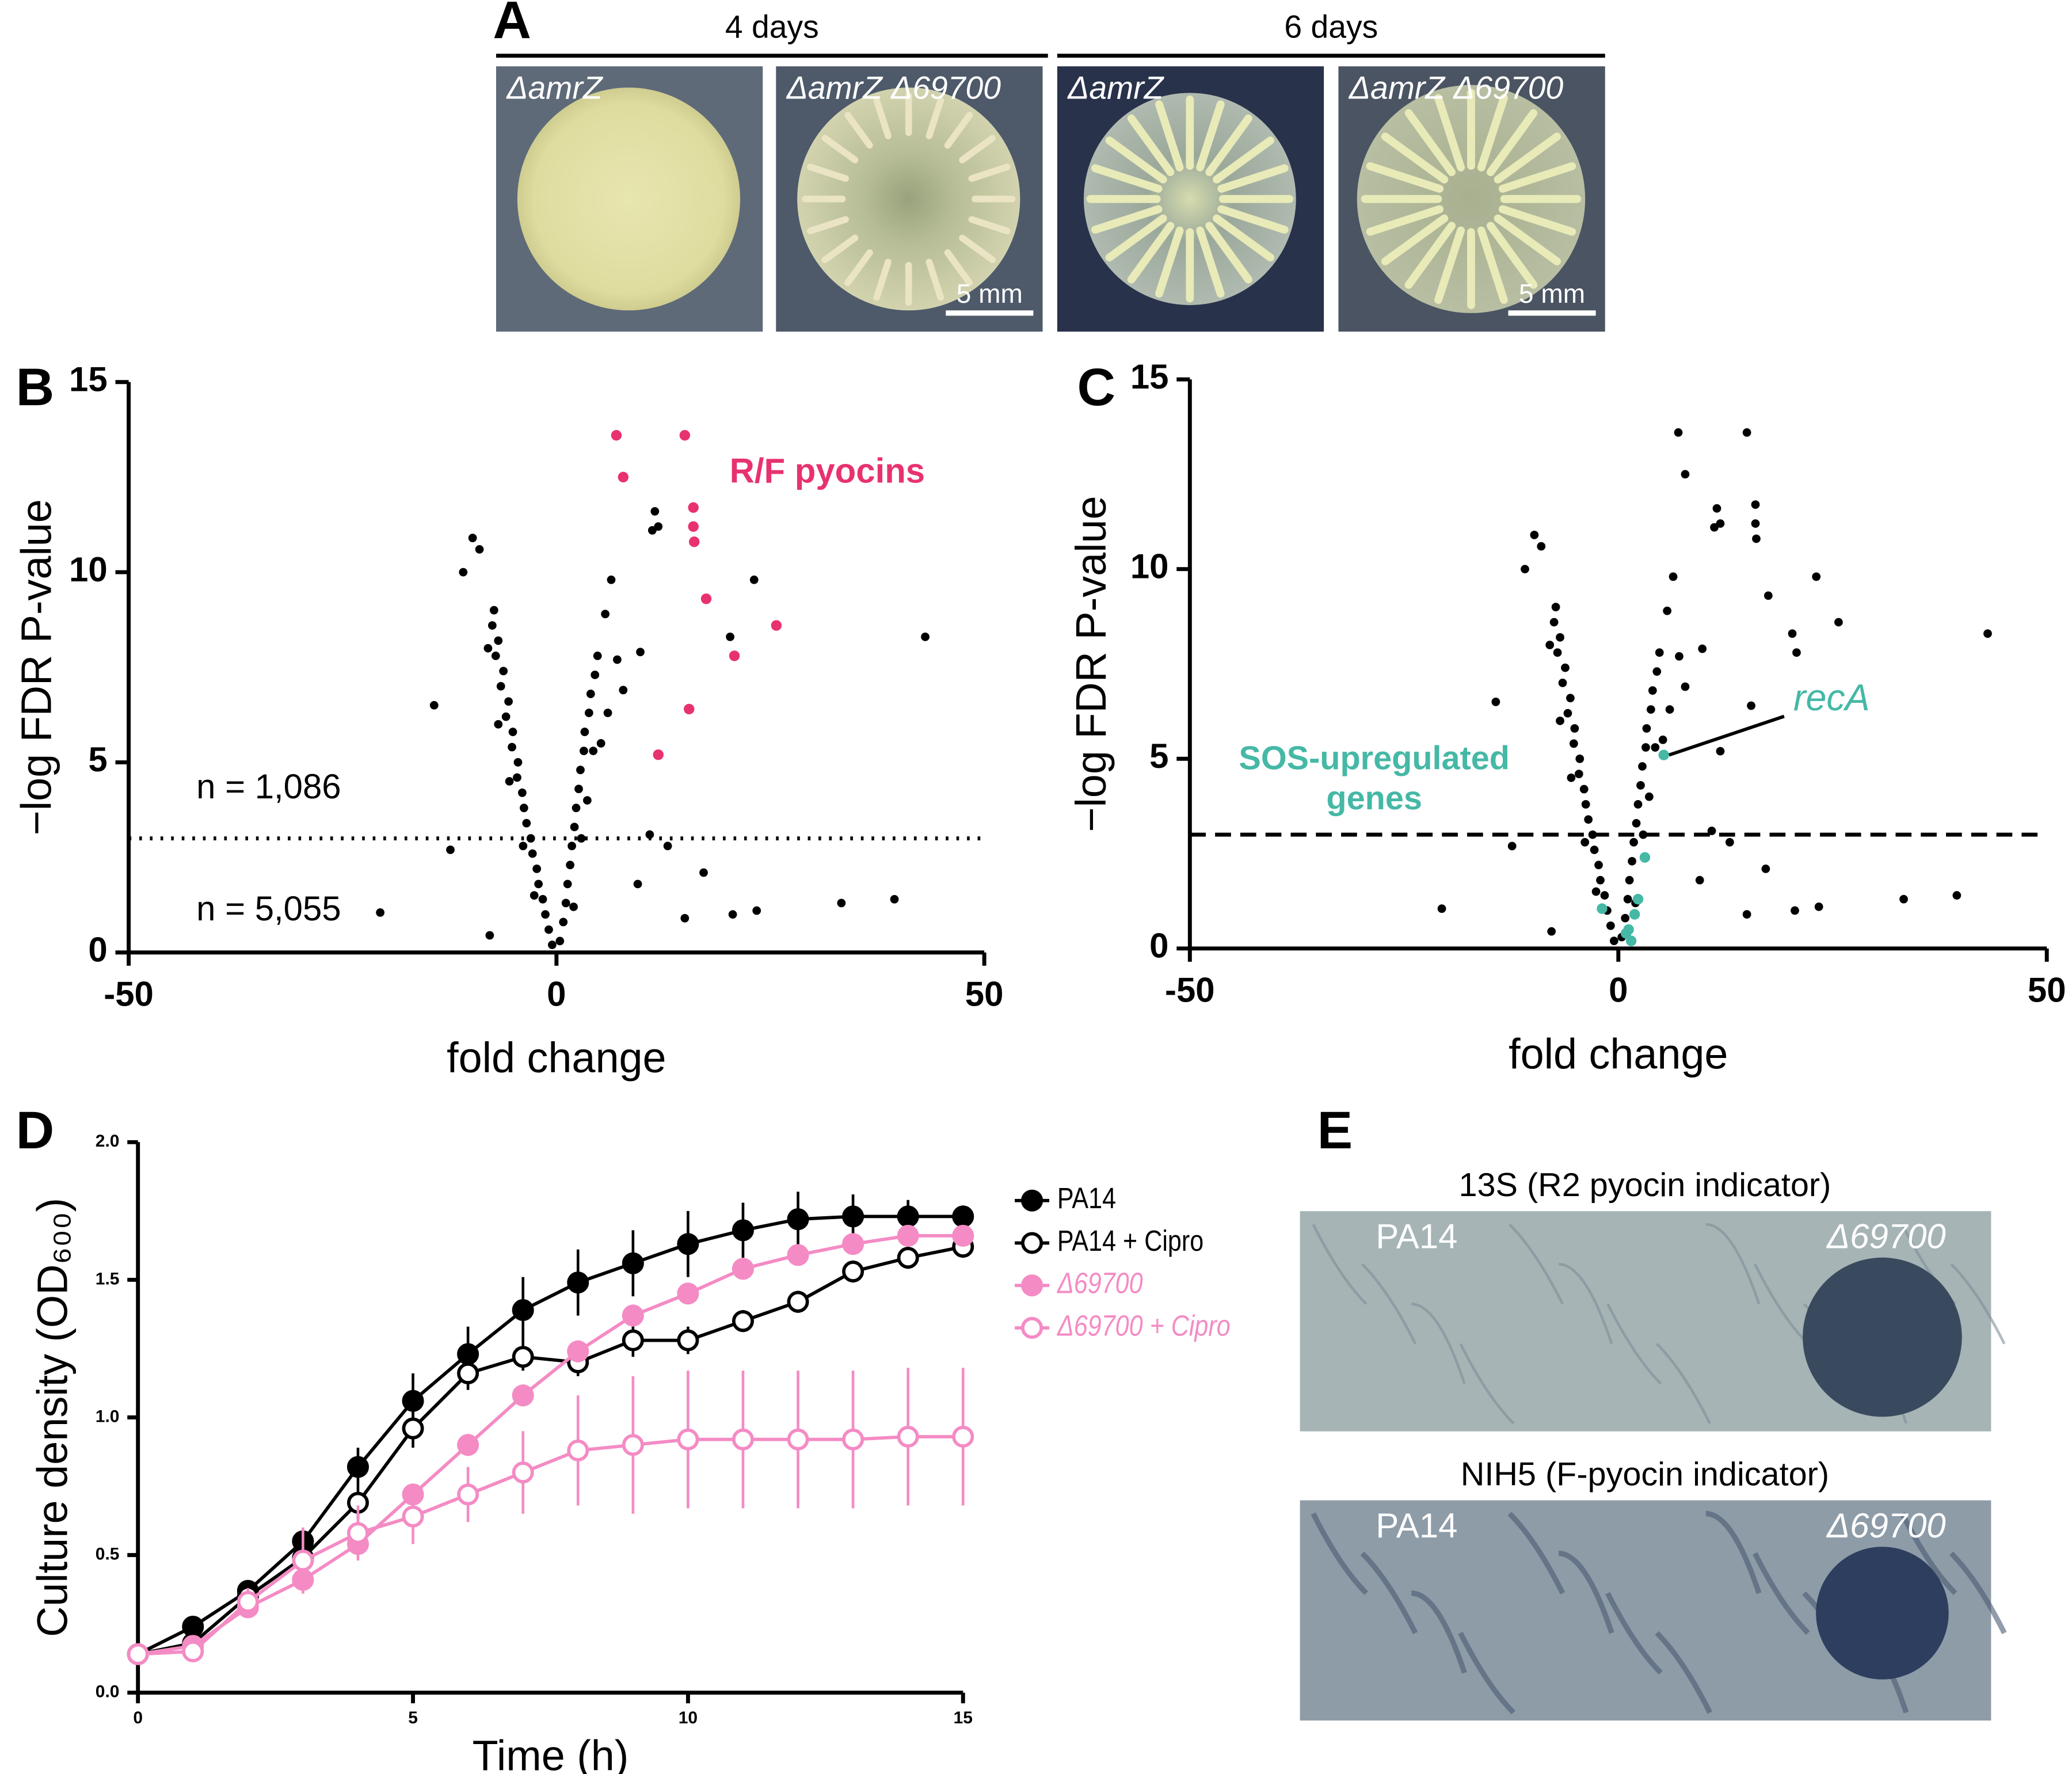 The width and height of the screenshot is (2072, 1774). Describe the element at coordinates (1886, 1525) in the screenshot. I see `plate-label: Δ69700` at that location.